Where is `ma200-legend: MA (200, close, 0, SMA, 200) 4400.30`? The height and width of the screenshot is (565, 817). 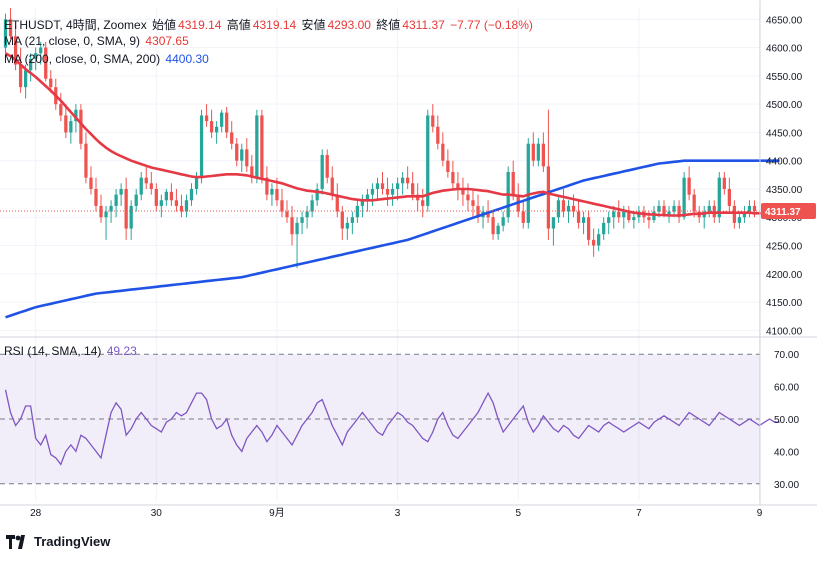
ma200-legend: MA (200, close, 0, SMA, 200) 4400.30 is located at coordinates (107, 59).